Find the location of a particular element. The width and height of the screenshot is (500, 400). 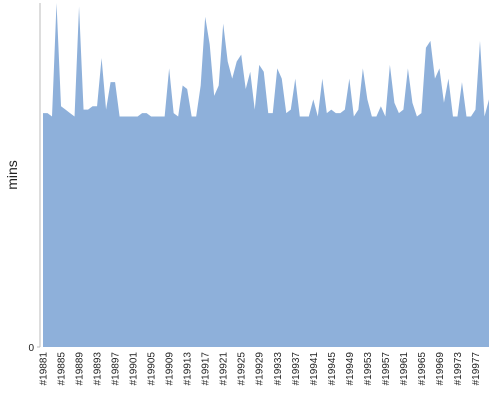

x-tick-label: #19921 is located at coordinates (224, 369).